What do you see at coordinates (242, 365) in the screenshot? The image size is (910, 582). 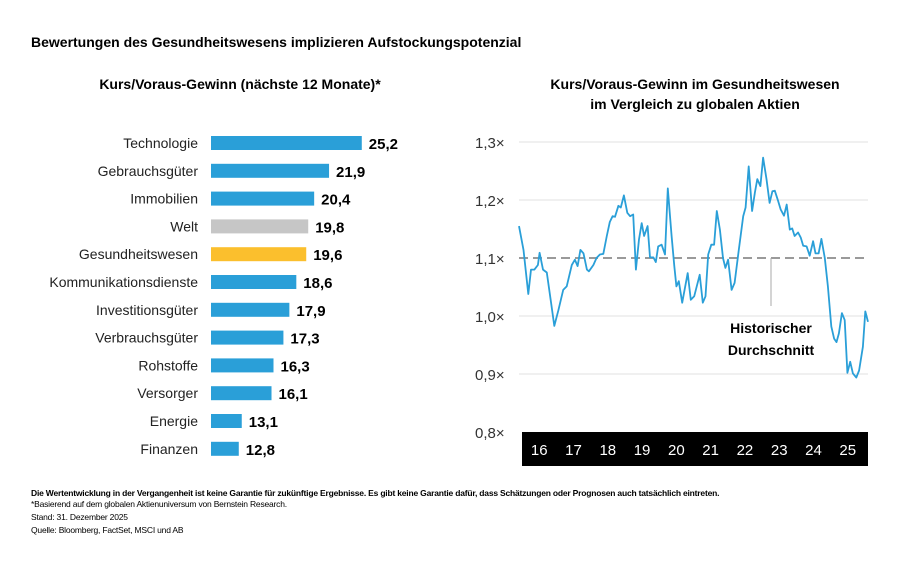 I see `bar-rohstoffe` at bounding box center [242, 365].